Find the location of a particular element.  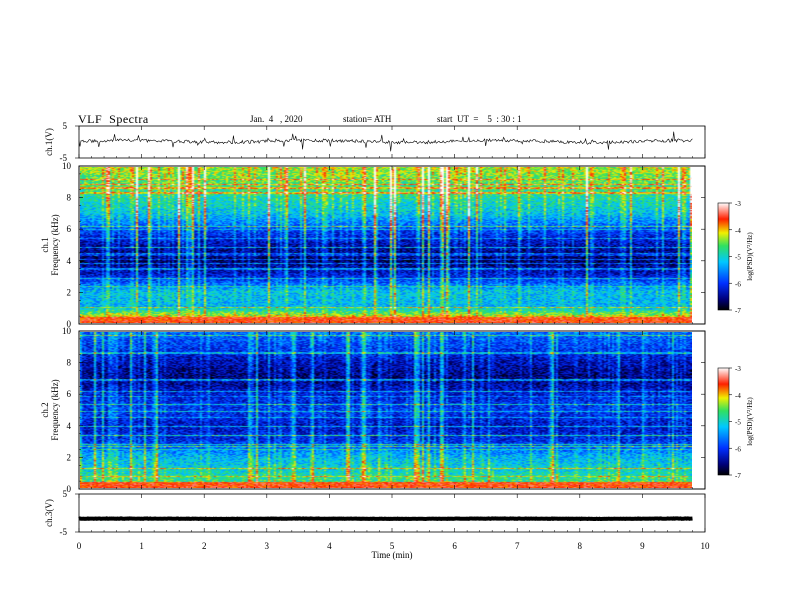

ch1-waveform-line is located at coordinates (385, 141).